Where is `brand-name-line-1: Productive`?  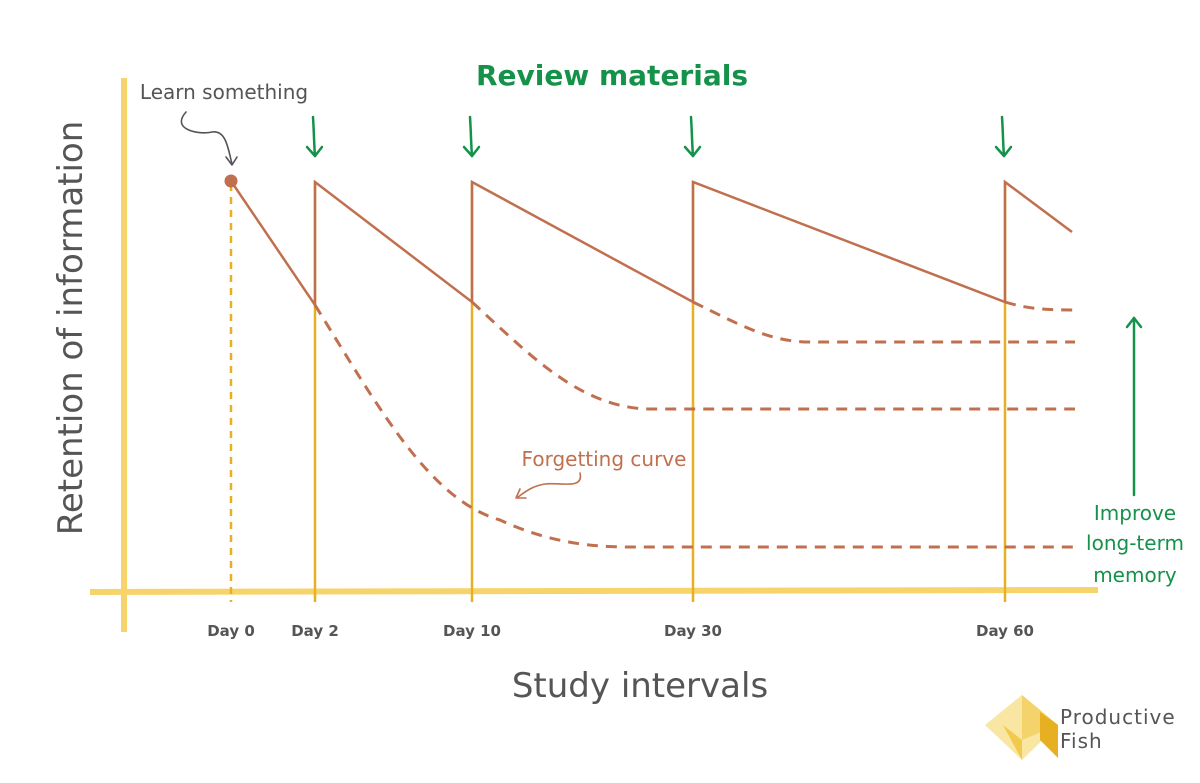
brand-name-line-1: Productive is located at coordinates (1118, 717).